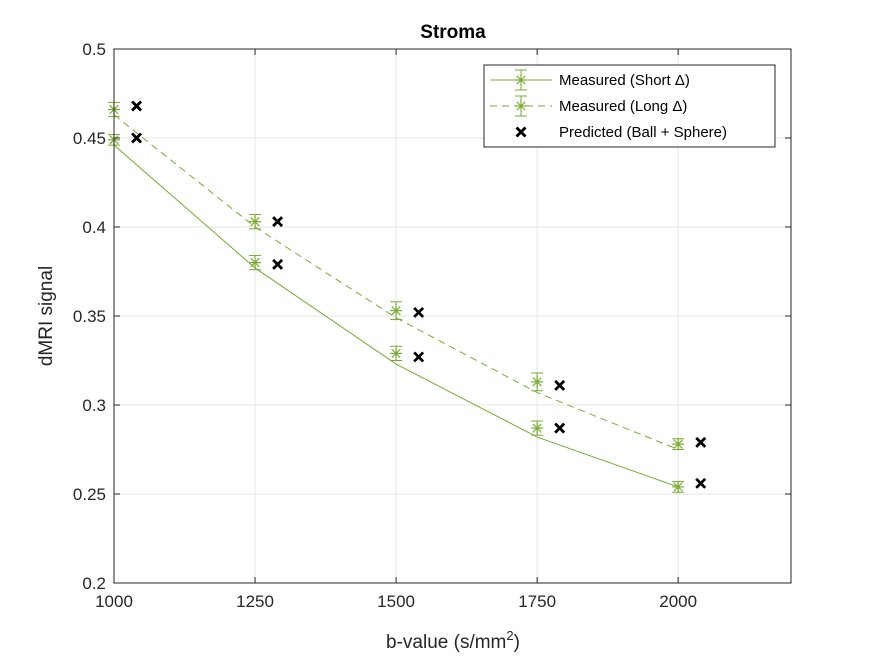  I want to click on y-tick-label: 0.35, so click(89, 316).